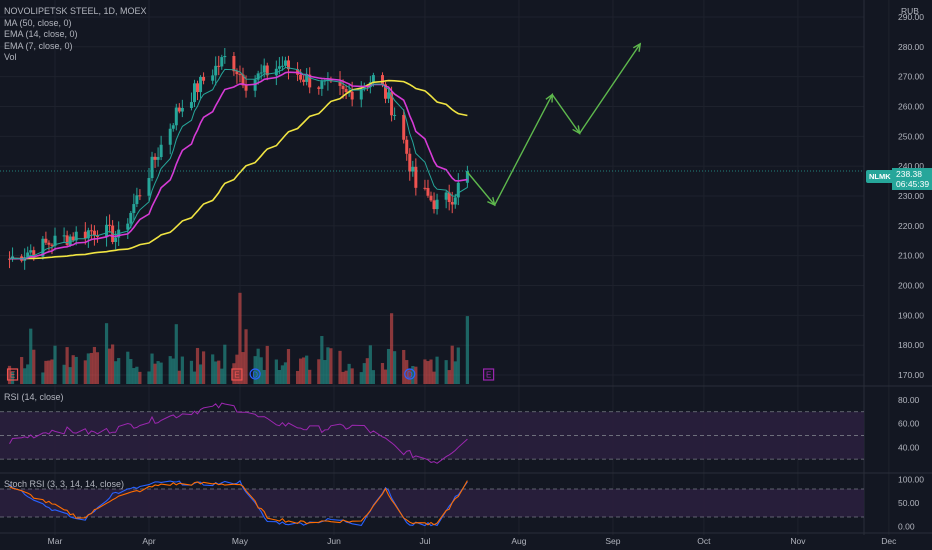 The width and height of the screenshot is (932, 550). I want to click on currency-label: RUB, so click(910, 11).